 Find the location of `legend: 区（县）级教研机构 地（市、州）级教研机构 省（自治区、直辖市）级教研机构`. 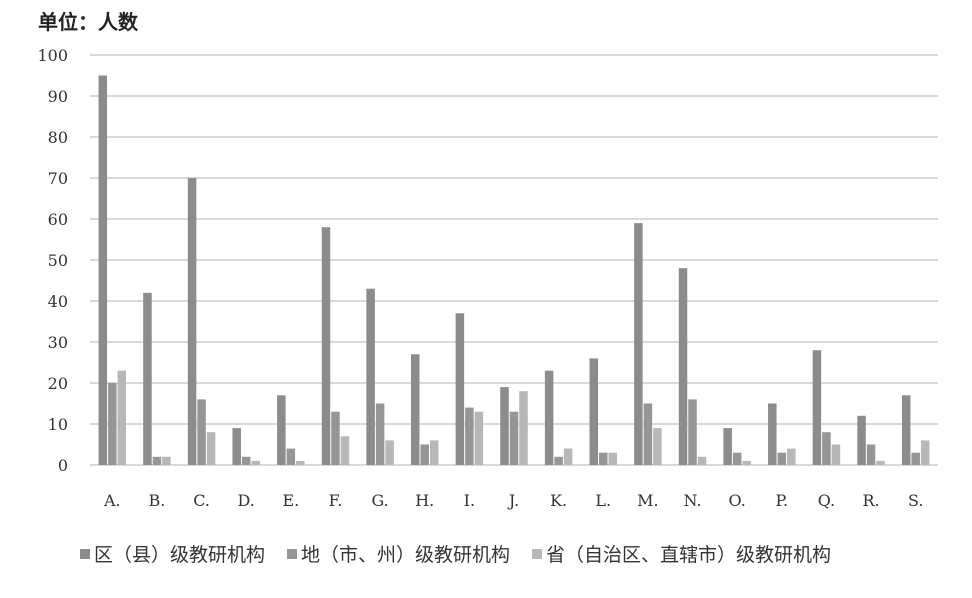

legend: 区（县）级教研机构 地（市、州）级教研机构 省（自治区、直辖市）级教研机构 is located at coordinates (455, 553).